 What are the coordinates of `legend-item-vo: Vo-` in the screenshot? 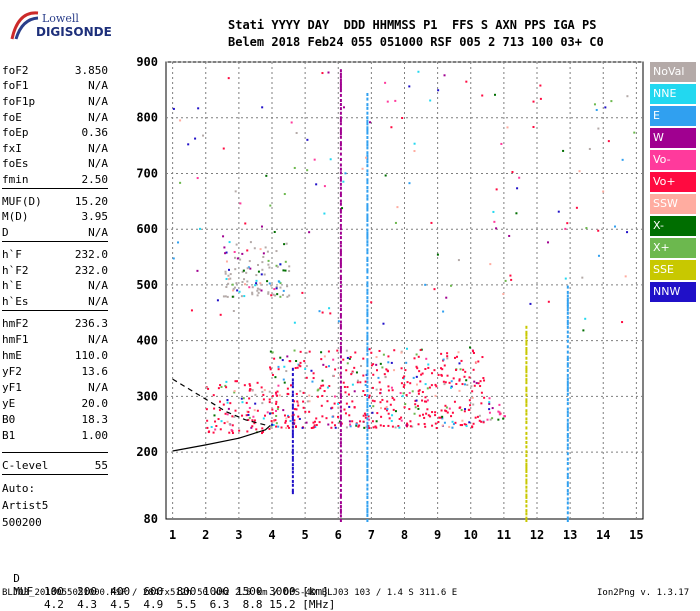 It's located at (673, 160).